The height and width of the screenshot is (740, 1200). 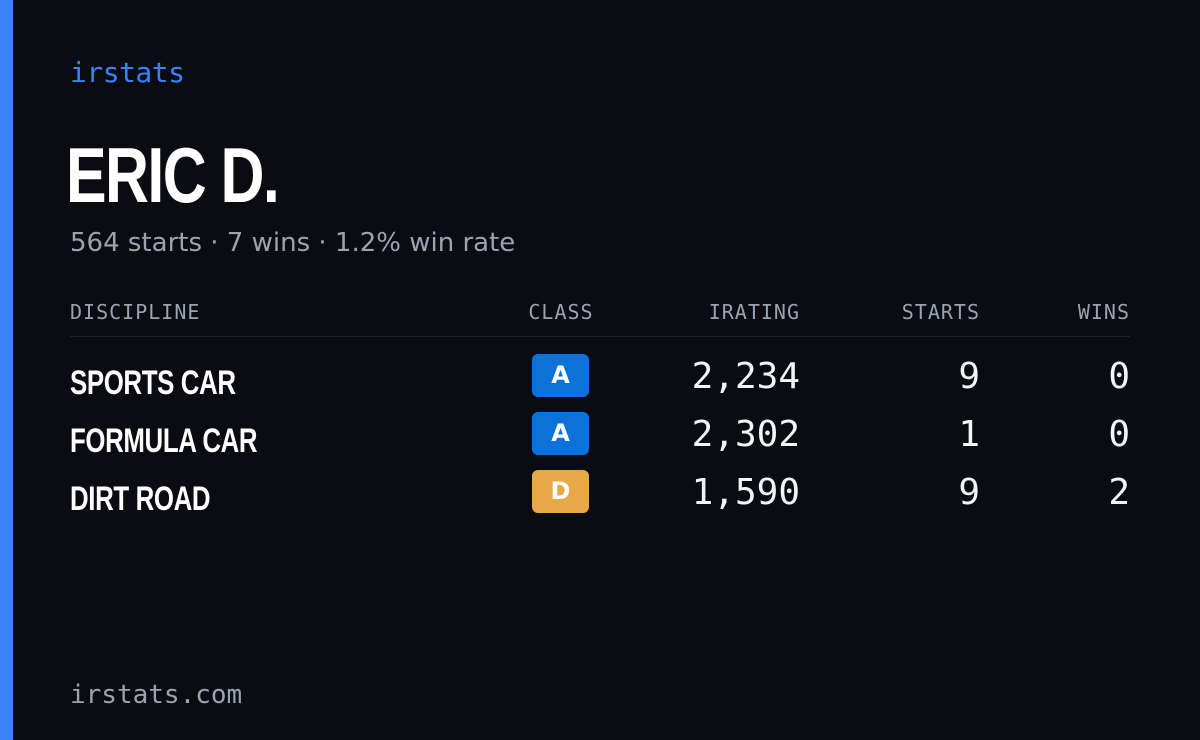 What do you see at coordinates (136, 243) in the screenshot?
I see `starts-summary: 564 starts` at bounding box center [136, 243].